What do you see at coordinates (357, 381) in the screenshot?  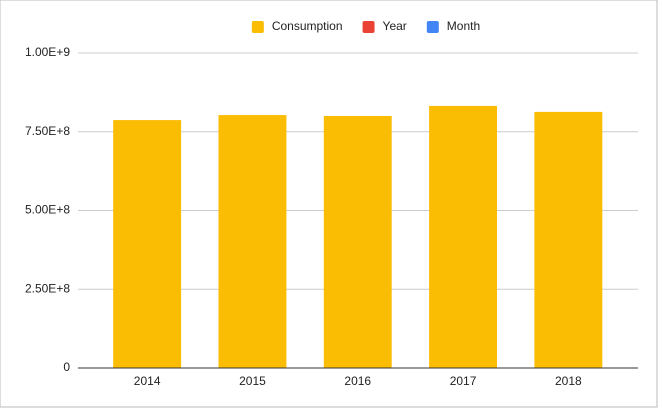 I see `x-tick-label: 2016` at bounding box center [357, 381].